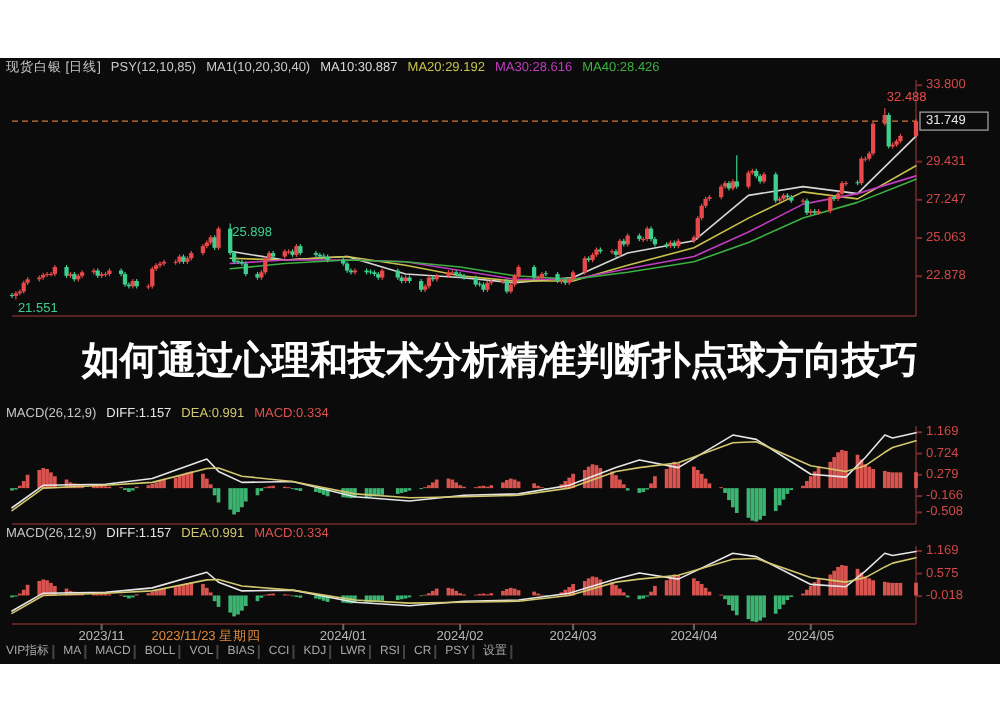 This screenshot has width=1000, height=724. I want to click on text: 如何通过心理和技术分析精准判断扑点球方向技巧, so click(499, 361).